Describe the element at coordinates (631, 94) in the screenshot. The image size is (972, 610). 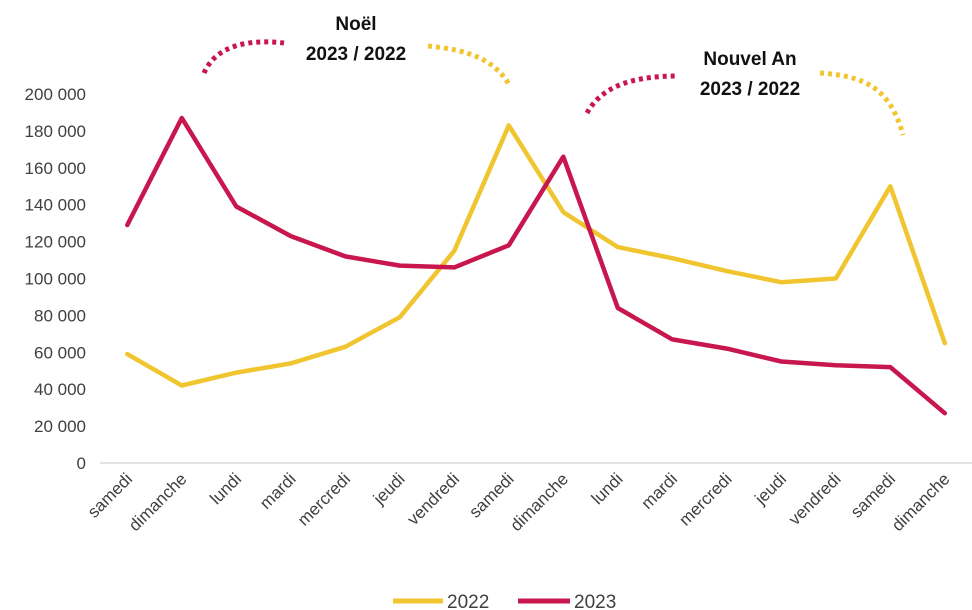
I see `annotation-nouvel-an-arc-2023` at that location.